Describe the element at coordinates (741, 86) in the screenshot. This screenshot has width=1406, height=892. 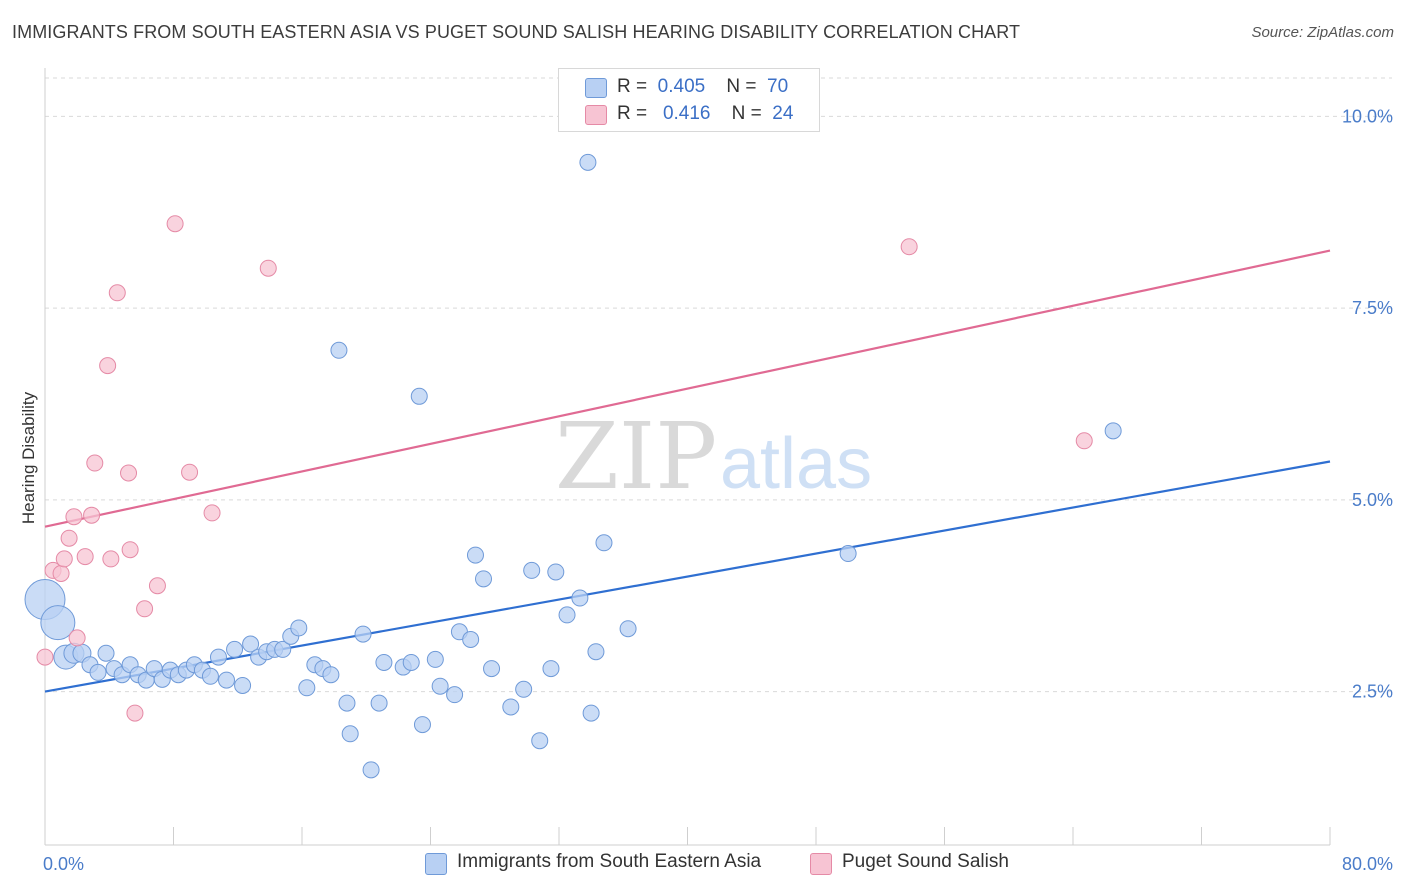
I see `legend-n-label-1: N =` at that location.